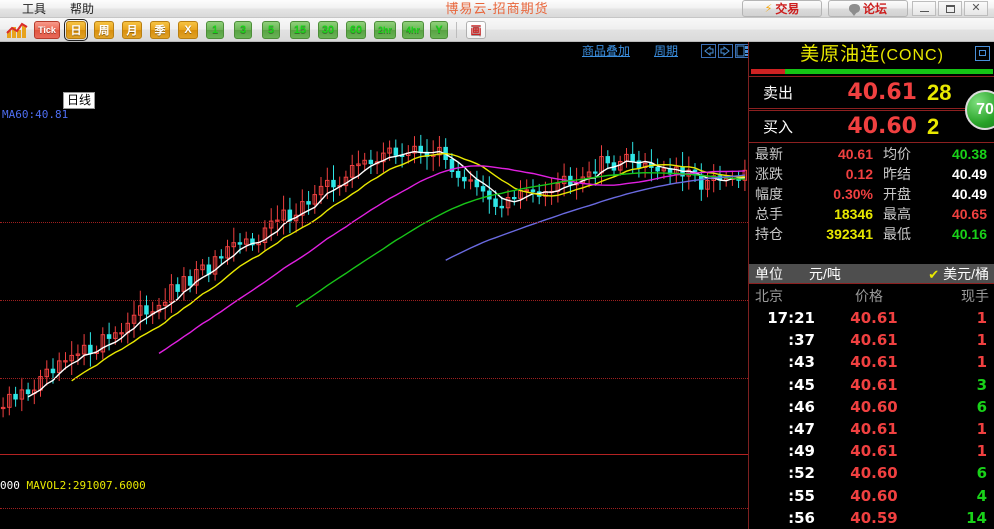 The image size is (994, 529). Describe the element at coordinates (34, 9) in the screenshot. I see `menu-tools: 工具` at that location.